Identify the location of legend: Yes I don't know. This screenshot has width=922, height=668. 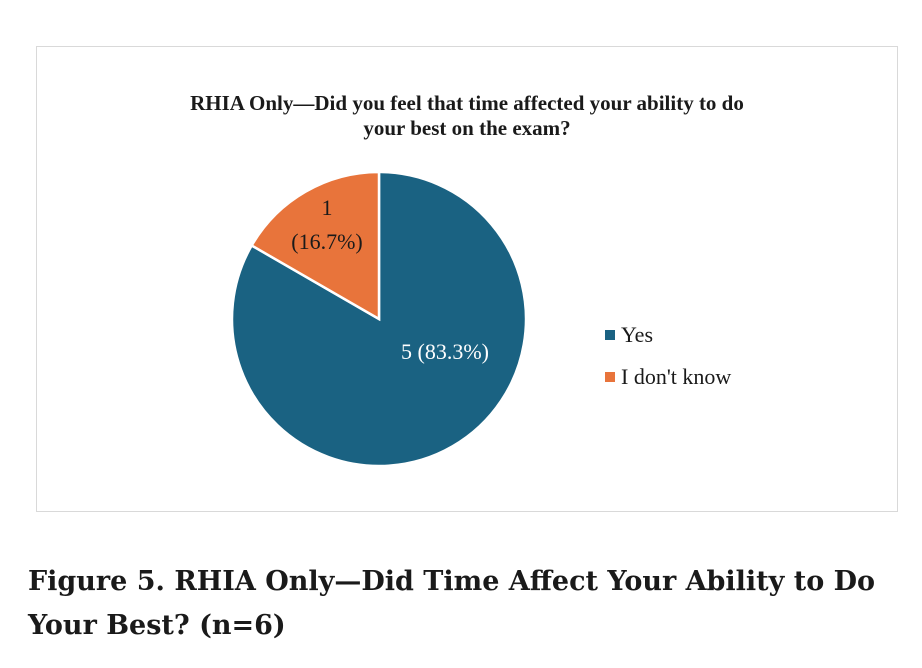
(668, 361).